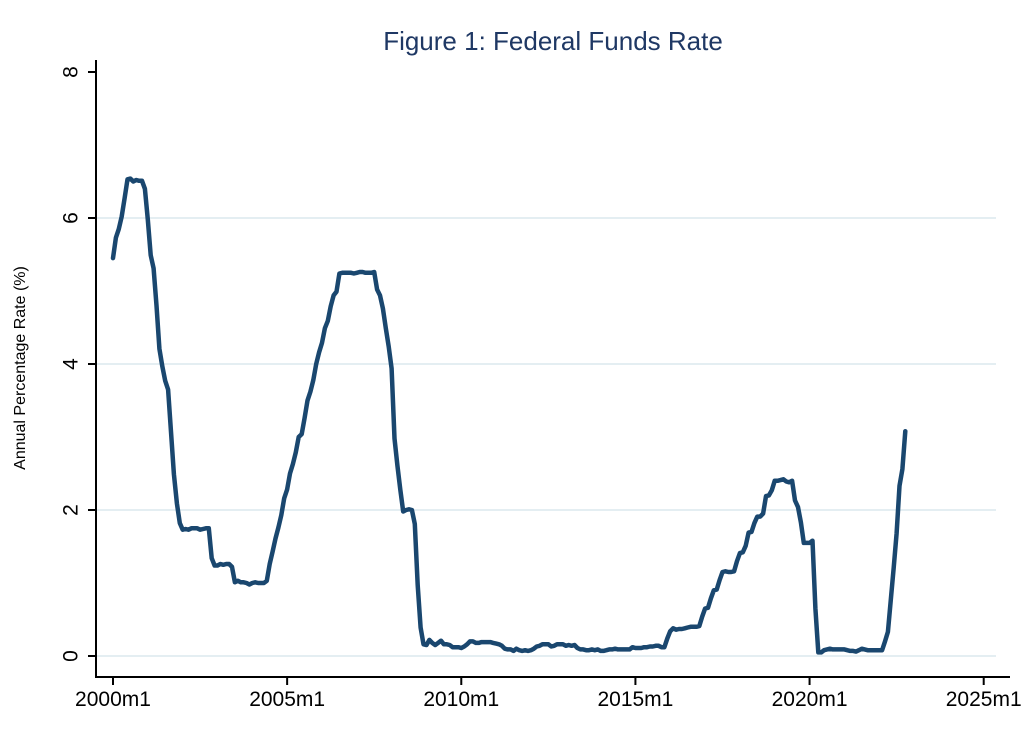 The image size is (1023, 744). What do you see at coordinates (810, 699) in the screenshot?
I see `x-tick-label: 2020m1` at bounding box center [810, 699].